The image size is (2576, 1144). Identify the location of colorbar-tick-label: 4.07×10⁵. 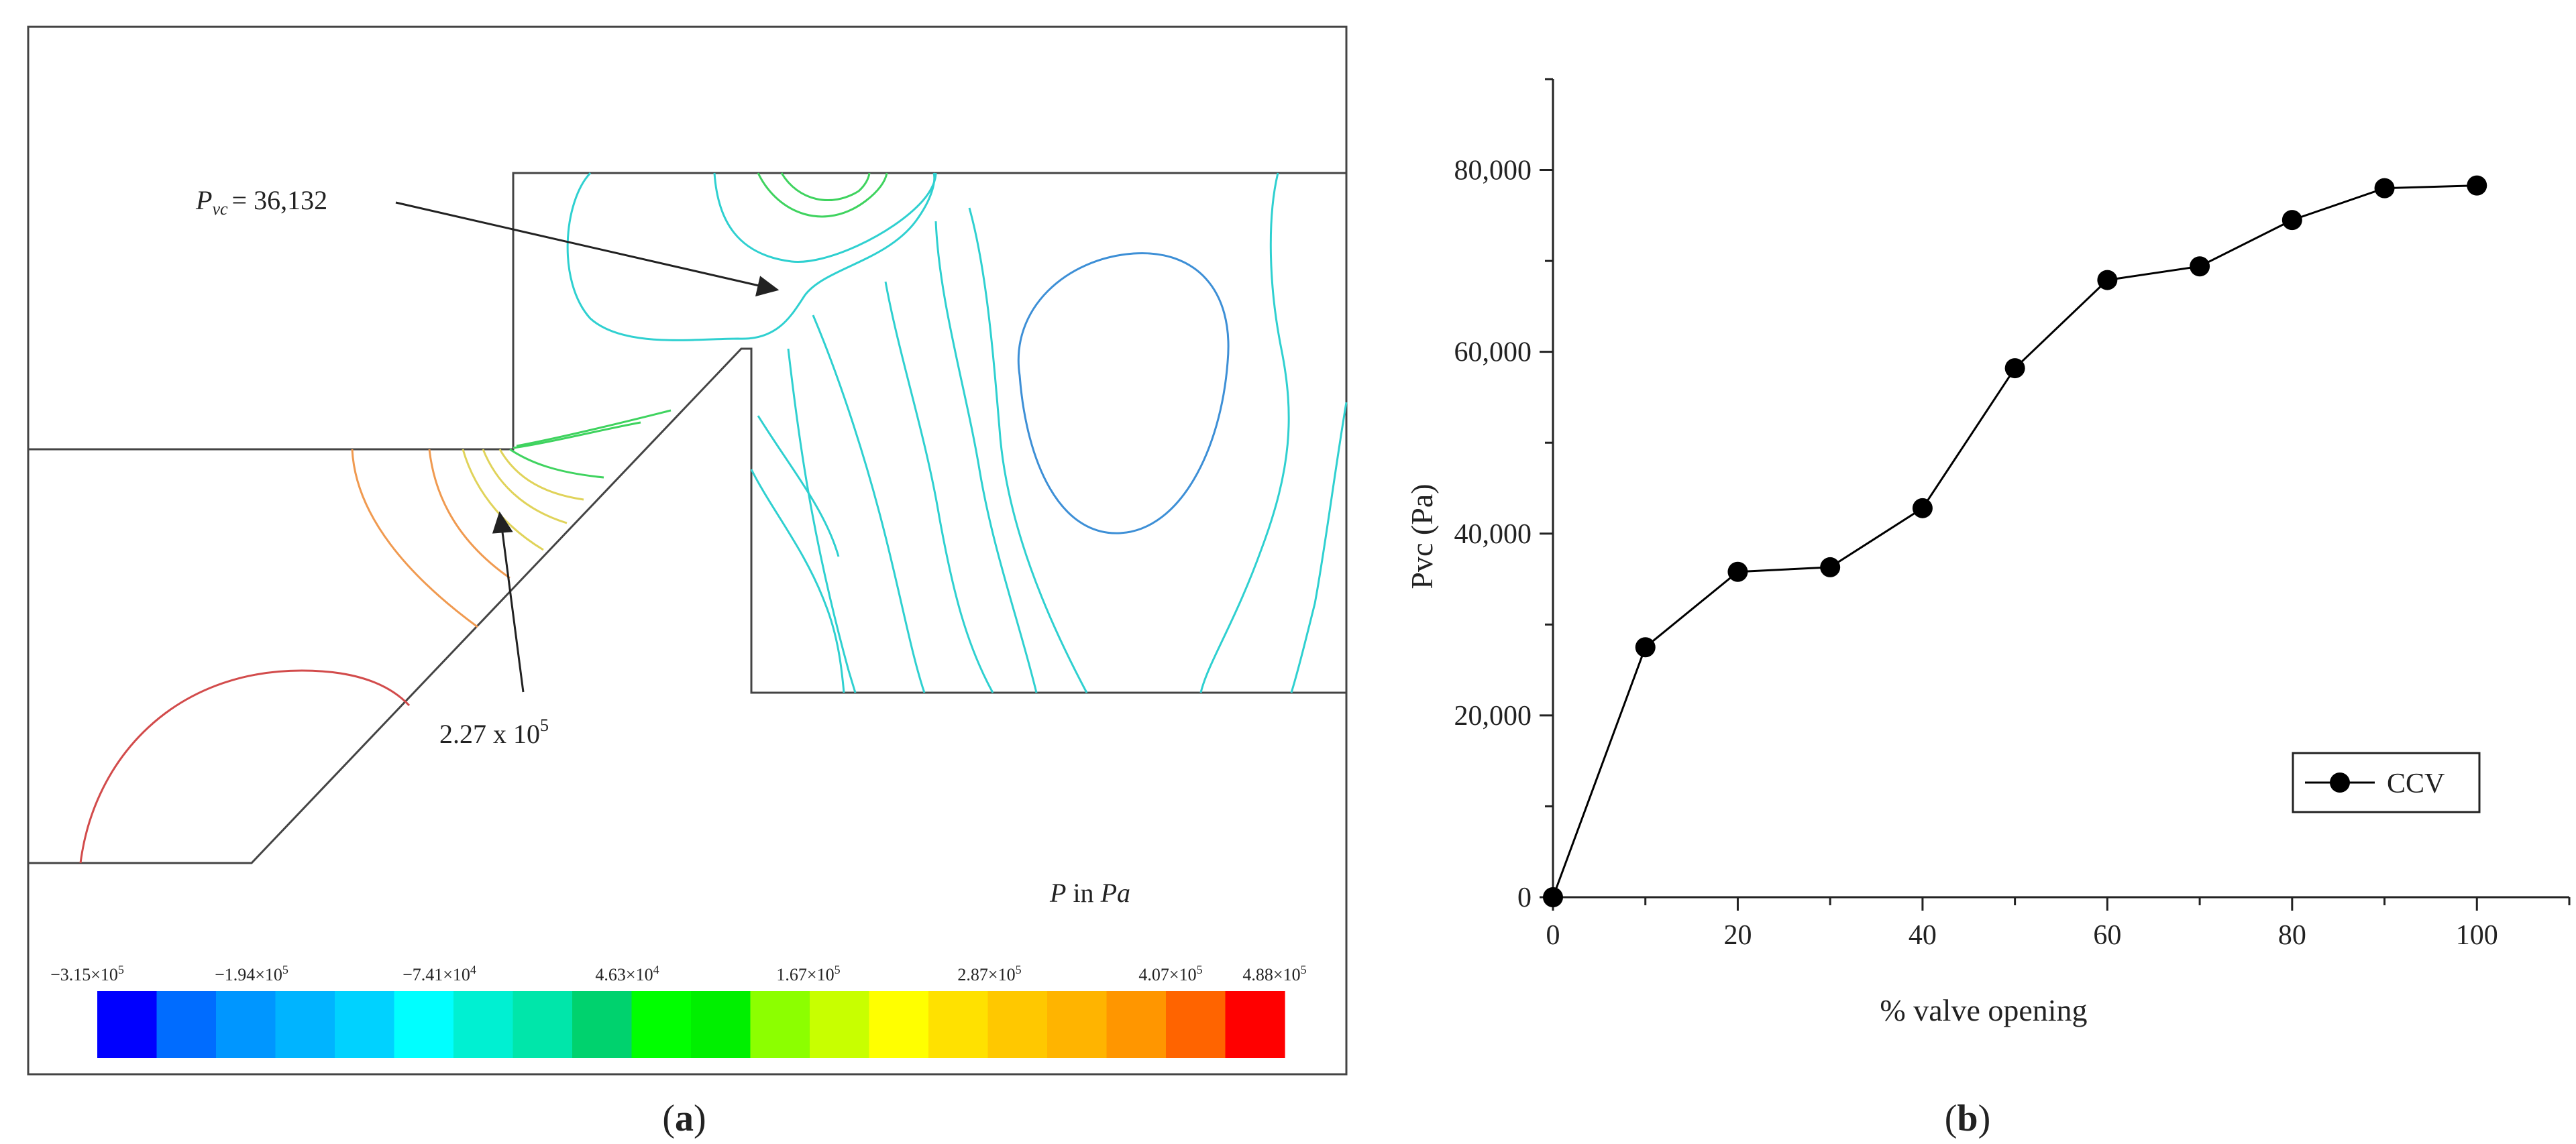
(1170, 973).